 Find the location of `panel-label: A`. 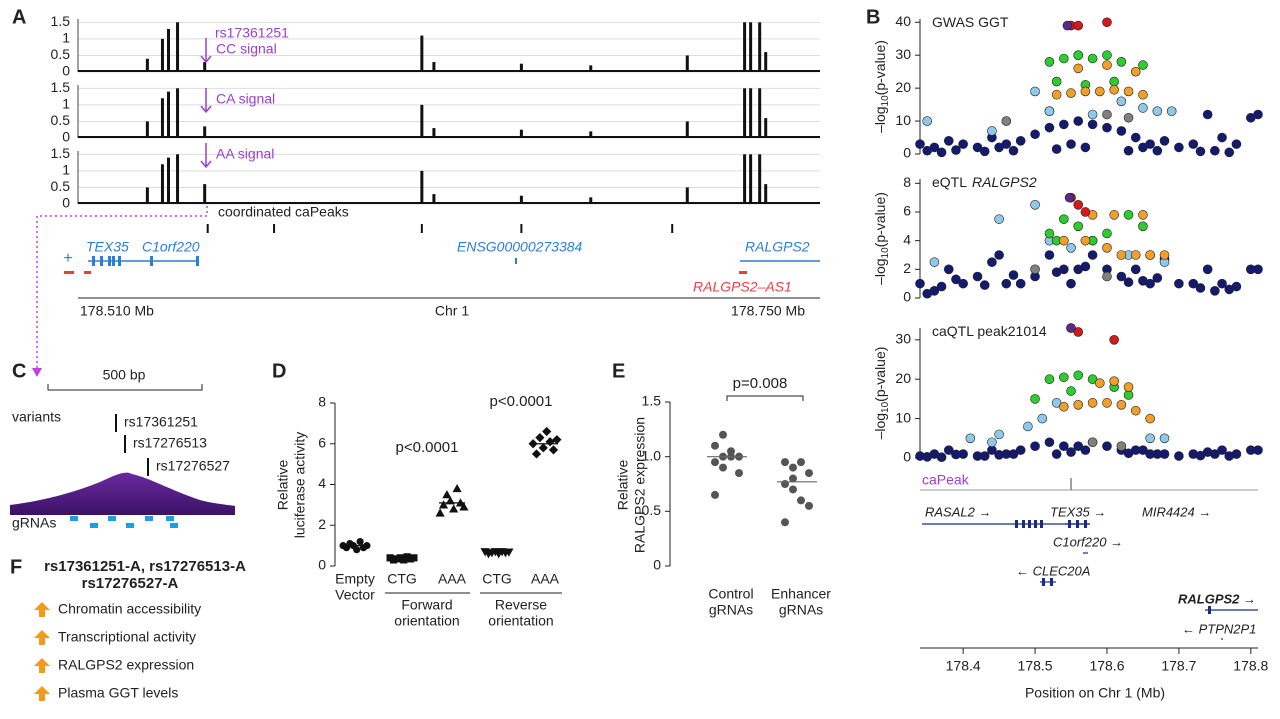

panel-label: A is located at coordinates (19, 17).